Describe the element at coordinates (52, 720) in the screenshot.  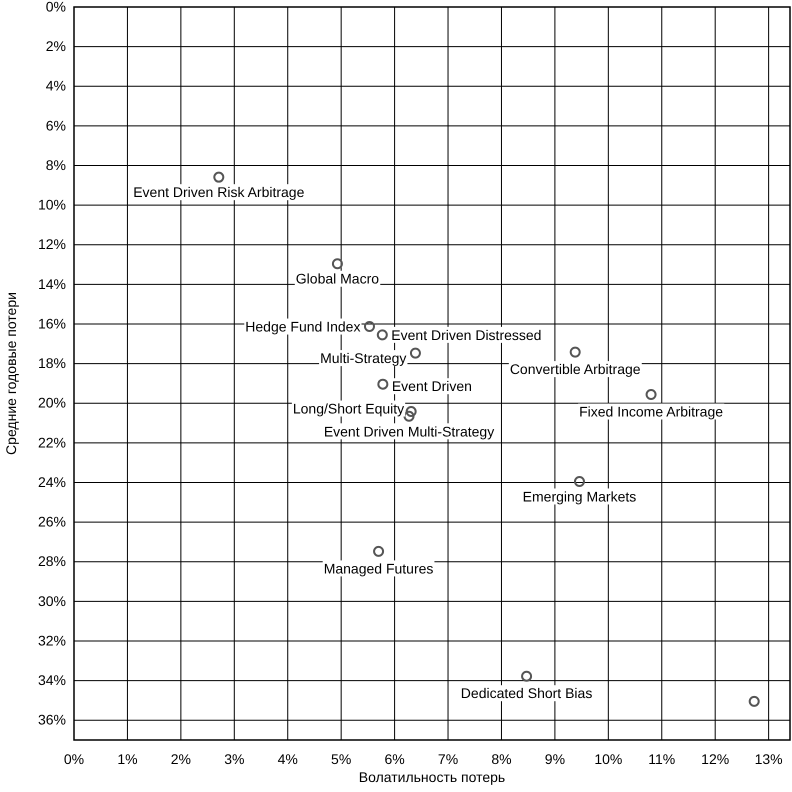
I see `y-tick-label: 36%` at that location.